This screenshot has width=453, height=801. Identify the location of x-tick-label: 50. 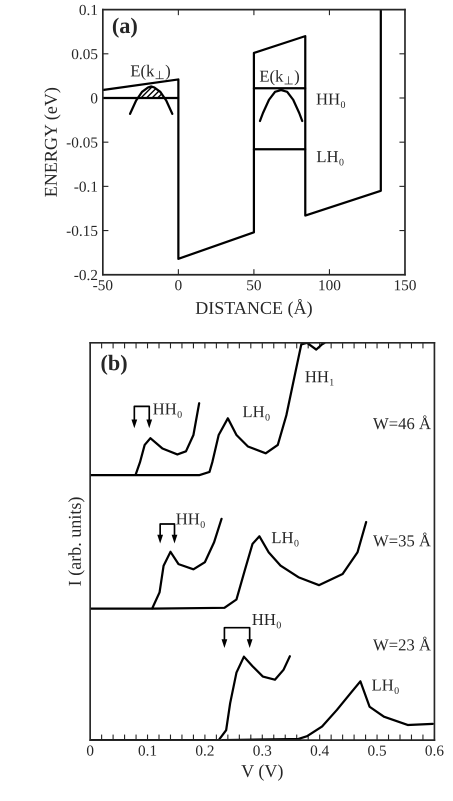
(254, 285).